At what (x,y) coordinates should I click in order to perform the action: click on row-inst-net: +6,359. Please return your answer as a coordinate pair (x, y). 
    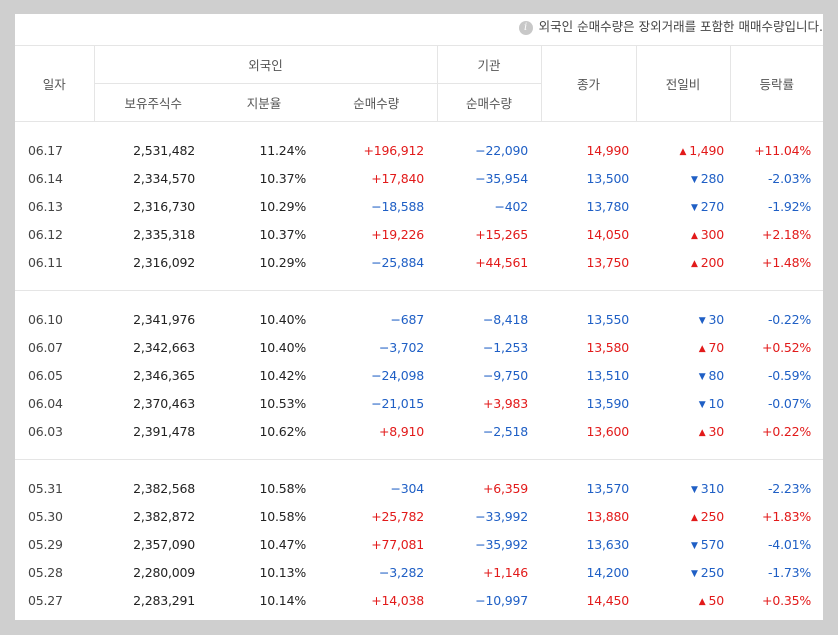
    Looking at the image, I should click on (505, 488).